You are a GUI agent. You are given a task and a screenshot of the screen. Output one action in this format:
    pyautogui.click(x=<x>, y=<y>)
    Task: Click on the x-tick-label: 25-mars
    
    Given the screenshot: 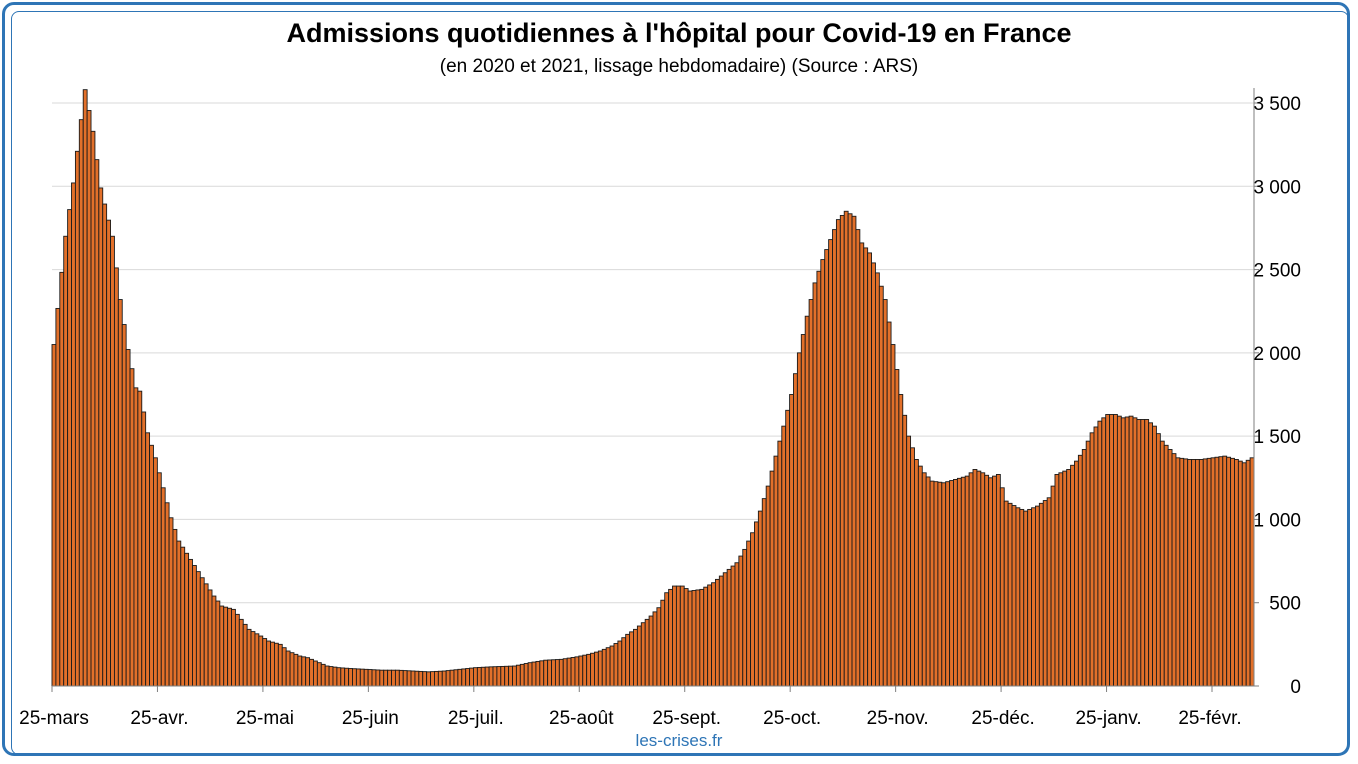 What is the action you would take?
    pyautogui.click(x=54, y=718)
    